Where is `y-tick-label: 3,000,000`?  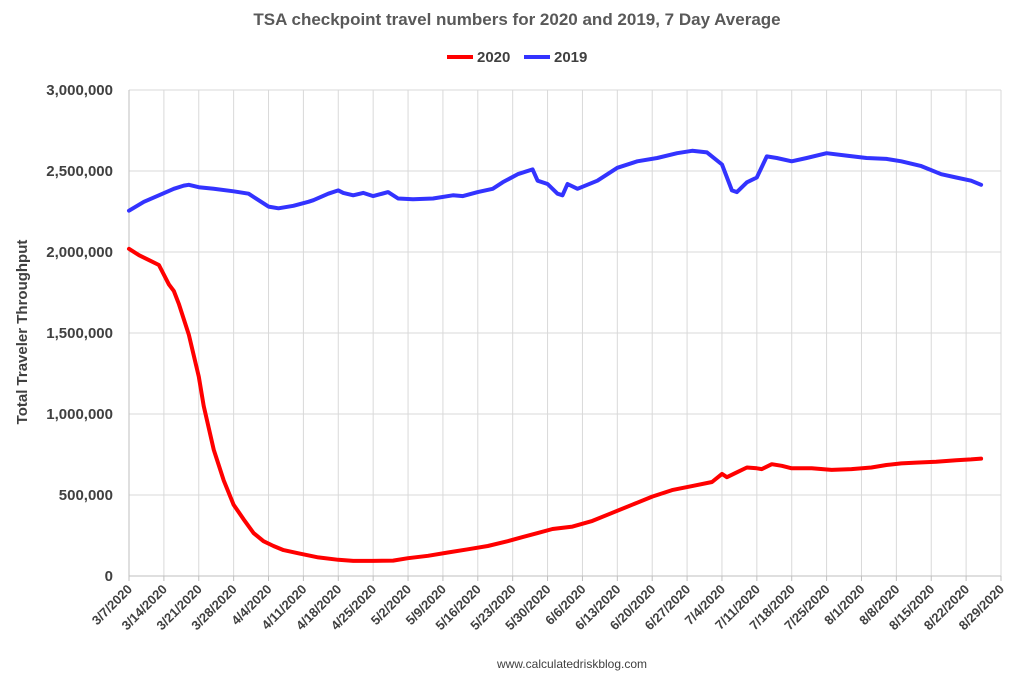 y-tick-label: 3,000,000 is located at coordinates (79, 90).